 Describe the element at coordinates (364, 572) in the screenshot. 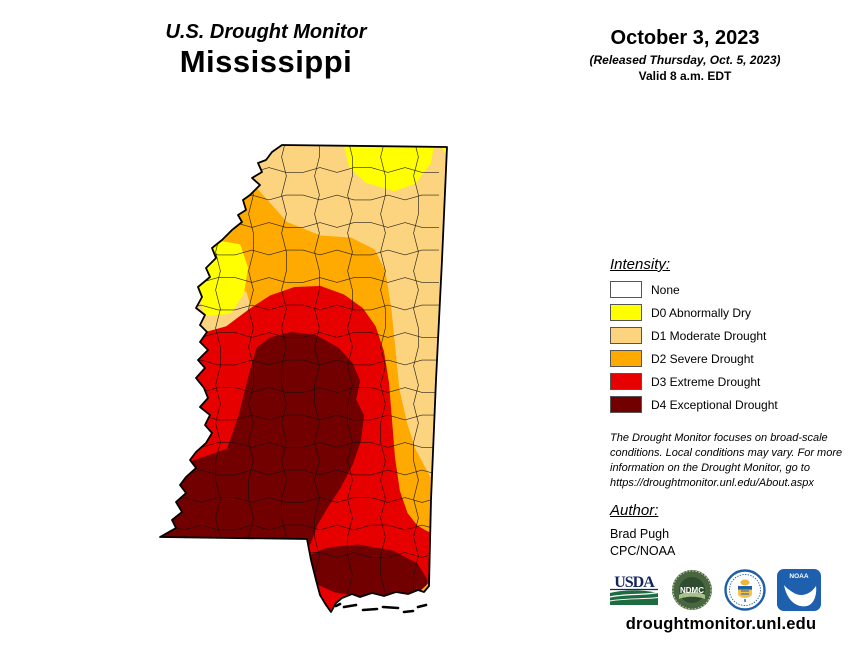

I see `zone-d4-exceptional-coastal` at that location.